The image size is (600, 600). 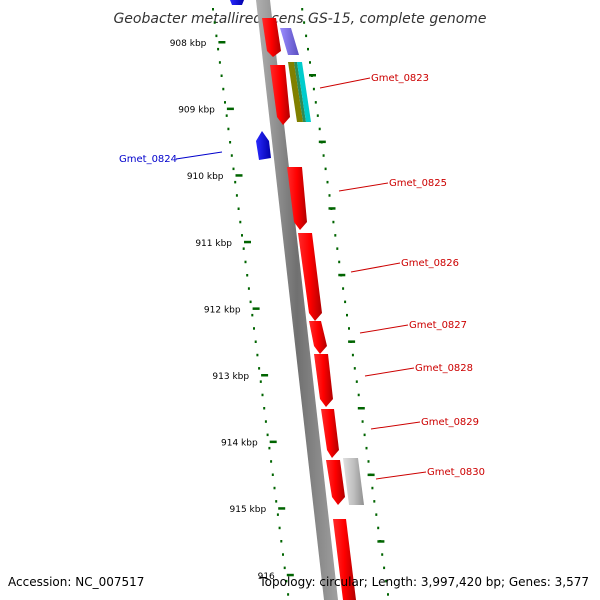 I want to click on gene-label-gmet0824: Gmet_0824, so click(x=148, y=159).